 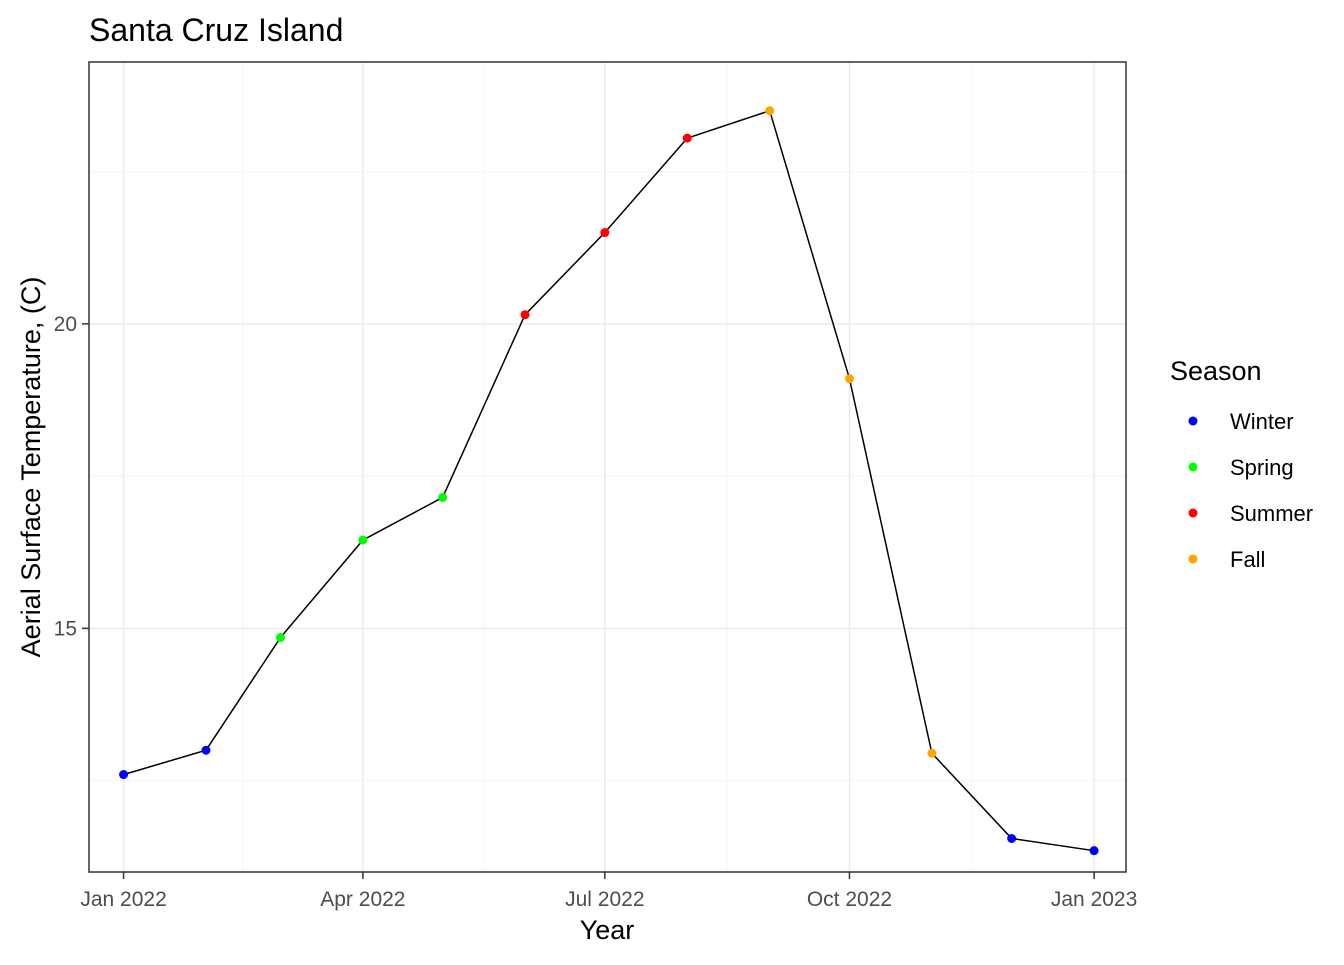 What do you see at coordinates (1247, 559) in the screenshot?
I see `legend-label-fall: Fall` at bounding box center [1247, 559].